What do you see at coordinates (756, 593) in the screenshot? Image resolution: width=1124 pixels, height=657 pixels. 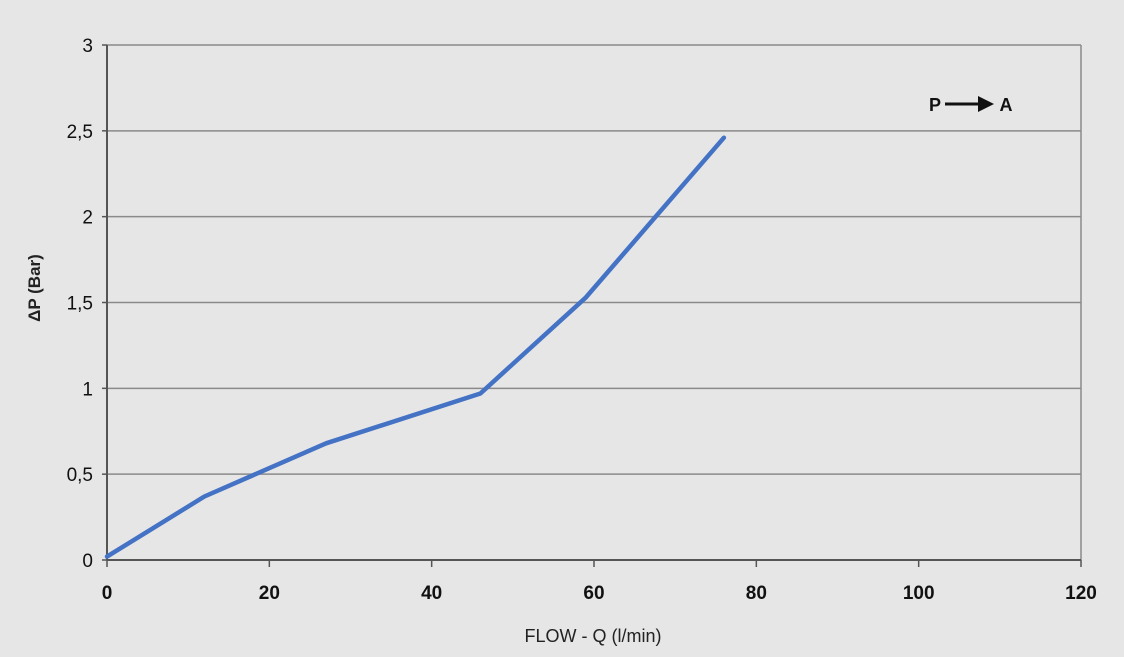 I see `x-tick-label: 80` at bounding box center [756, 593].